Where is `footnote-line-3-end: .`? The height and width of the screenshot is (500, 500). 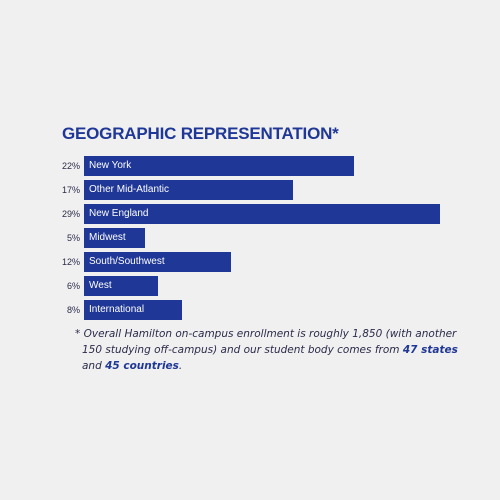
footnote-line-3-end: . is located at coordinates (180, 366).